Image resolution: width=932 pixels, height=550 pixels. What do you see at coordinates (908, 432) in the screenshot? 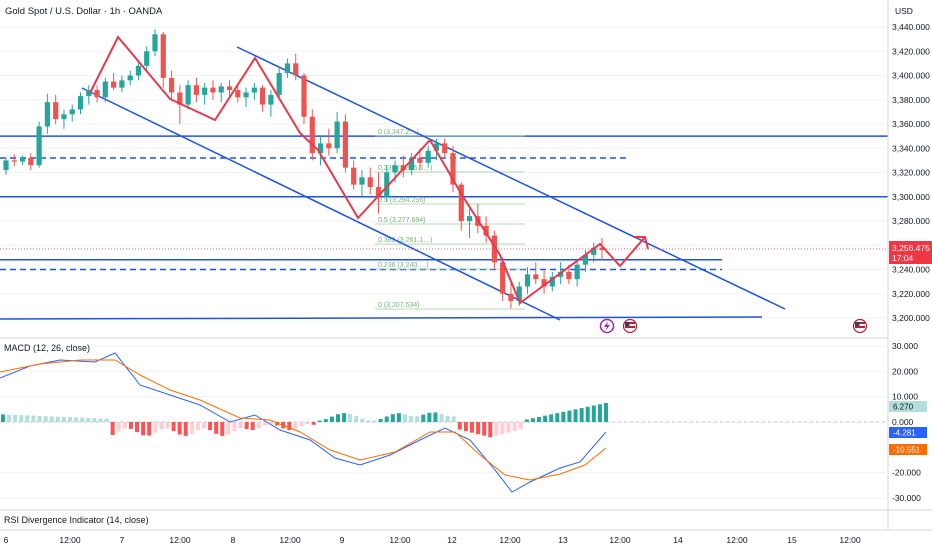
I see `macd-line-badge: -4.281` at bounding box center [908, 432].